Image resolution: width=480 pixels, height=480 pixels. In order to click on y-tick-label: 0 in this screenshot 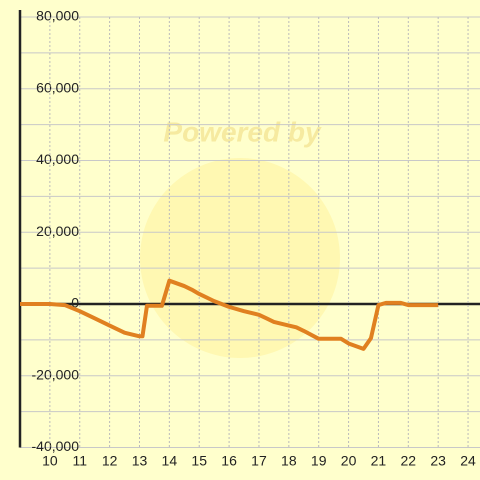, I will do `click(75, 303)`.